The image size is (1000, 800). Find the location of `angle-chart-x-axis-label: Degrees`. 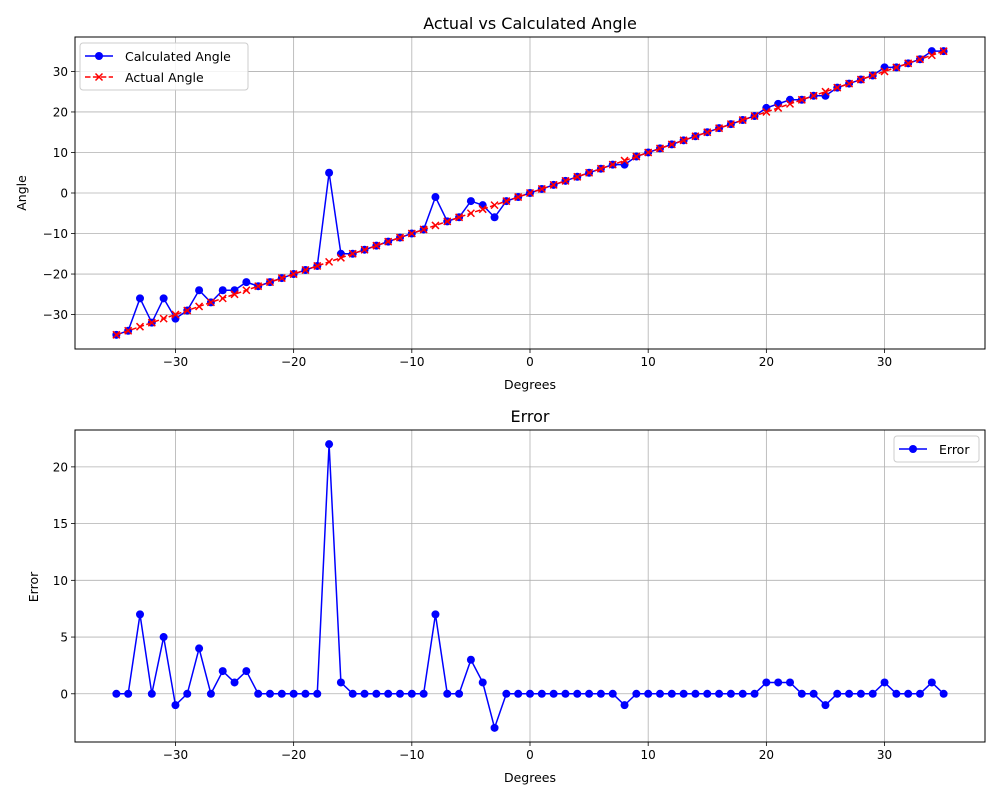

angle-chart-x-axis-label: Degrees is located at coordinates (530, 384).